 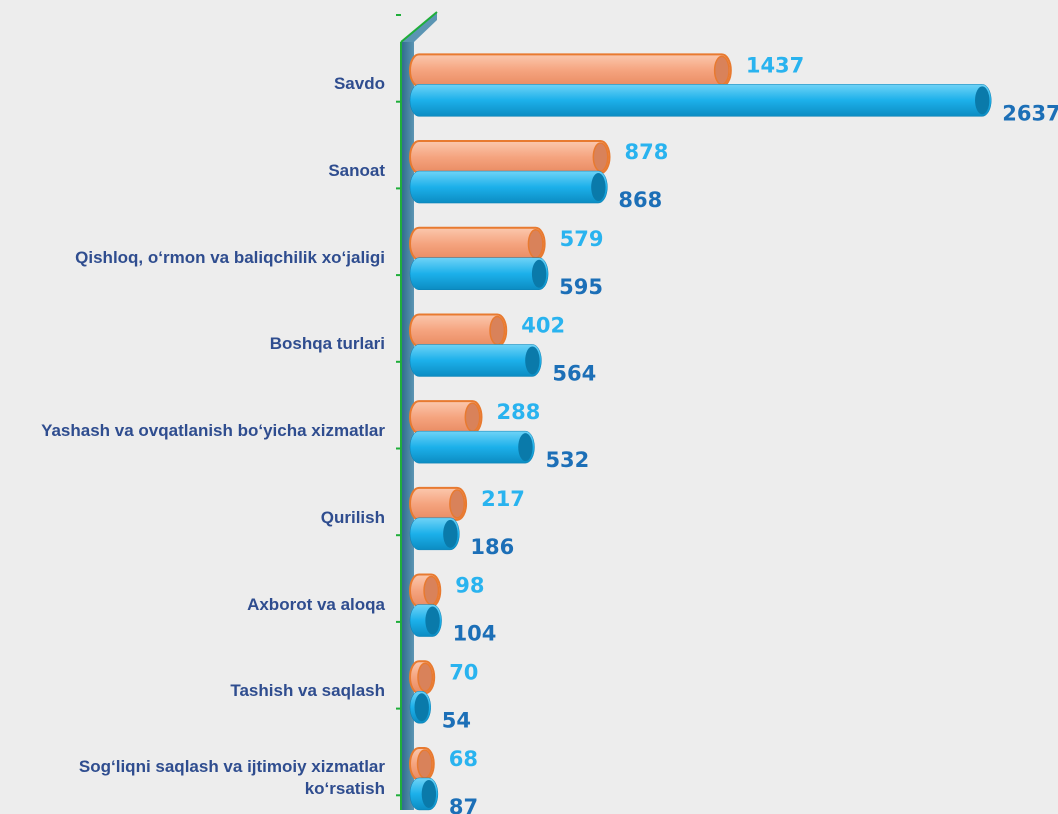 What do you see at coordinates (518, 412) in the screenshot?
I see `value-label: 288` at bounding box center [518, 412].